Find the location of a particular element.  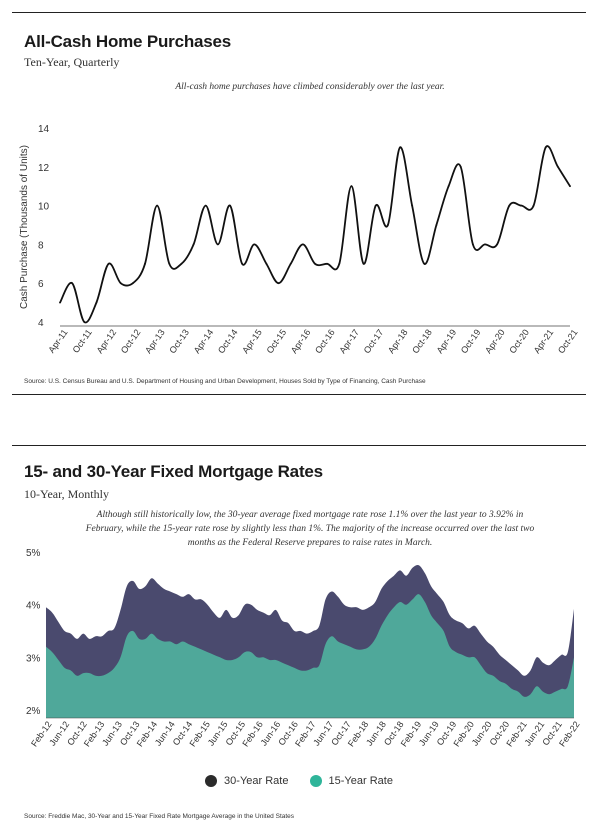

chart1-x-tick-label: Oct-21 is located at coordinates (568, 341).